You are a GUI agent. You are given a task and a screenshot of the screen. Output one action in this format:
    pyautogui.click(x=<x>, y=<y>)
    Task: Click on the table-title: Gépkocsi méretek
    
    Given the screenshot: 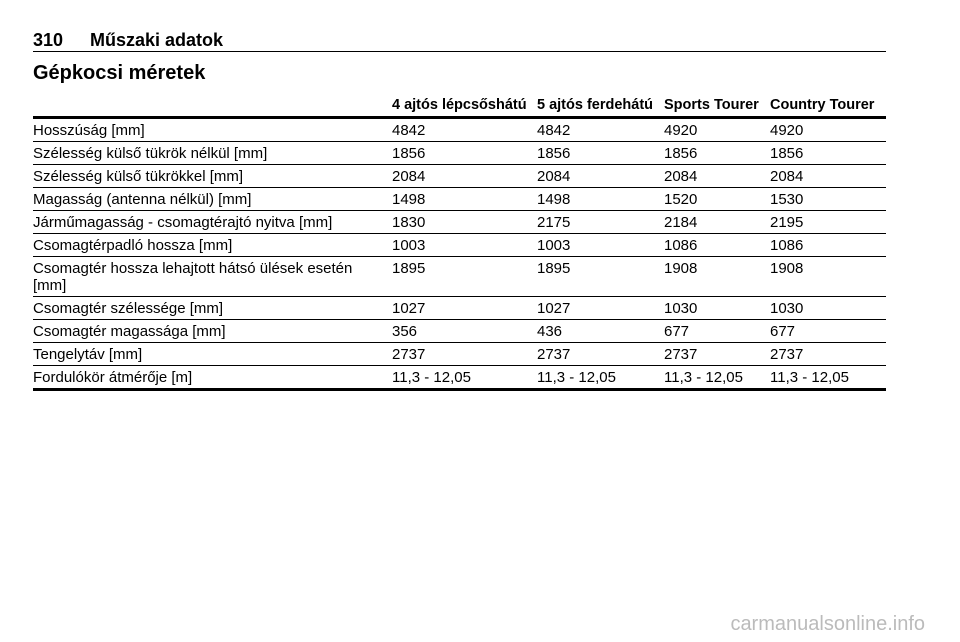 What is the action you would take?
    pyautogui.click(x=119, y=73)
    